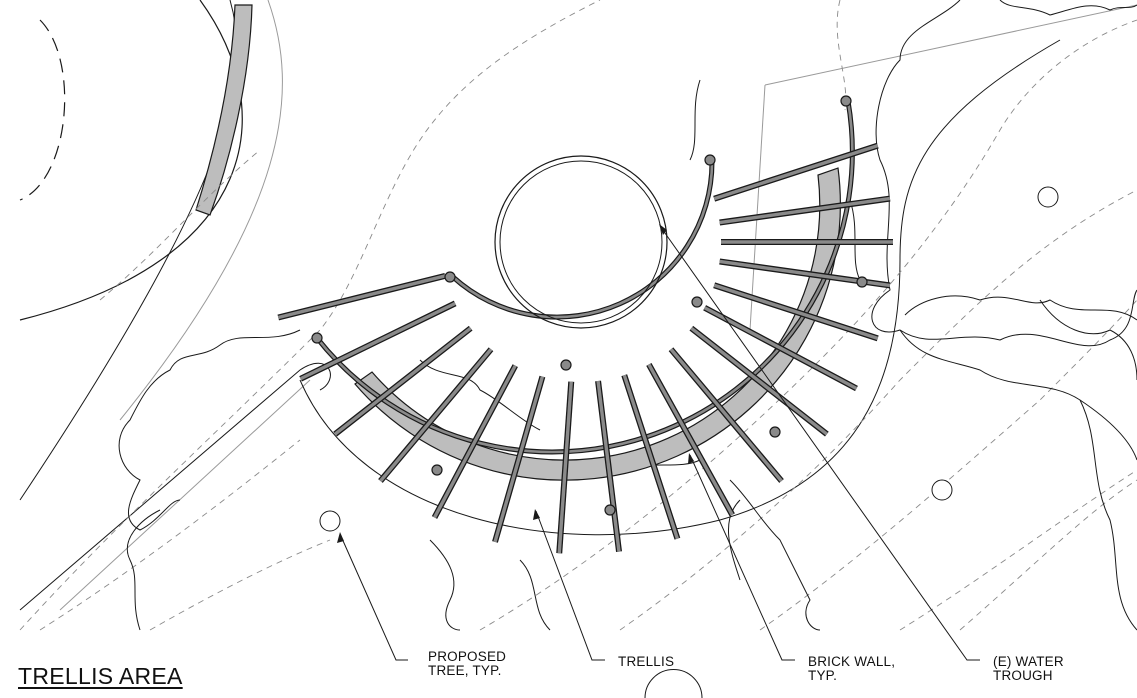 The image size is (1137, 698). I want to click on callout-line: TYP., so click(823, 675).